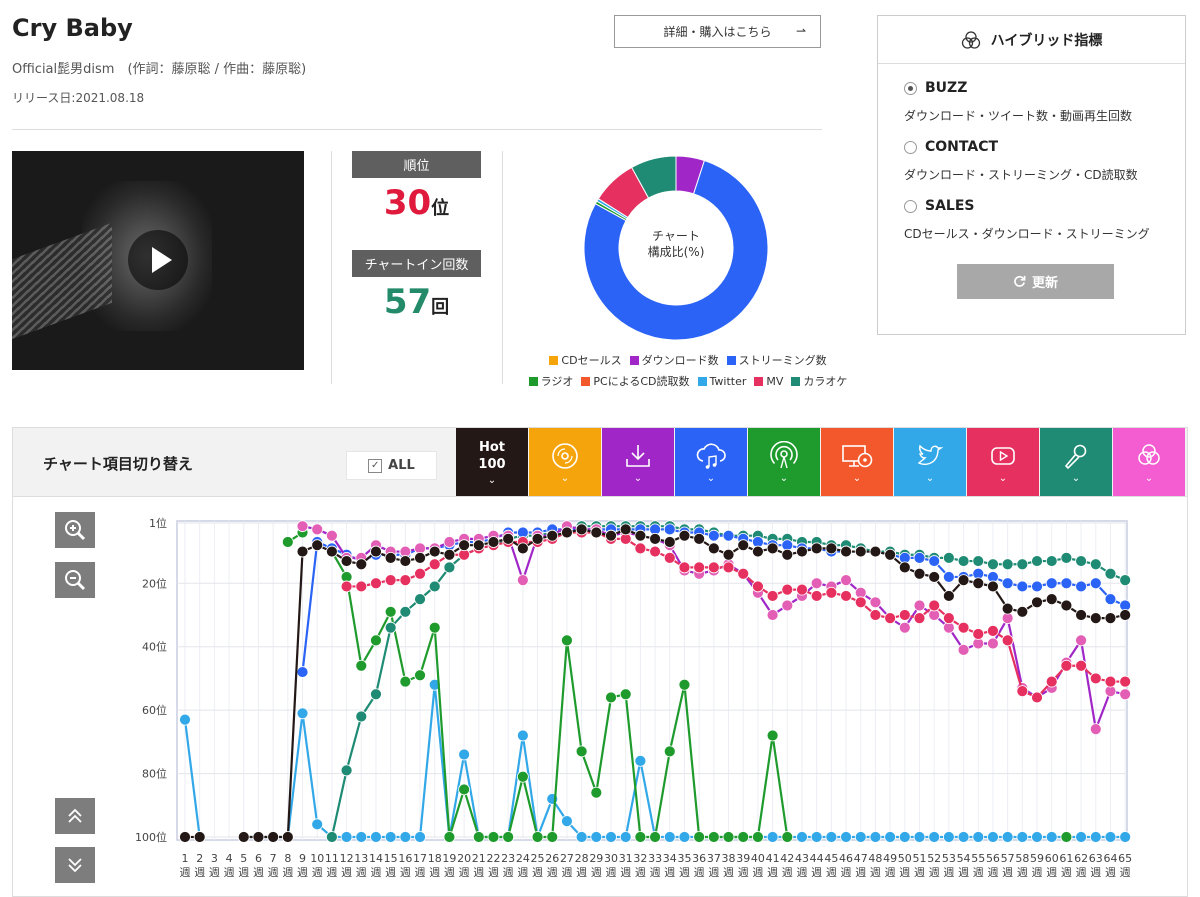 This screenshot has width=1200, height=897. Describe the element at coordinates (582, 858) in the screenshot. I see `x-tick-label: 28` at that location.